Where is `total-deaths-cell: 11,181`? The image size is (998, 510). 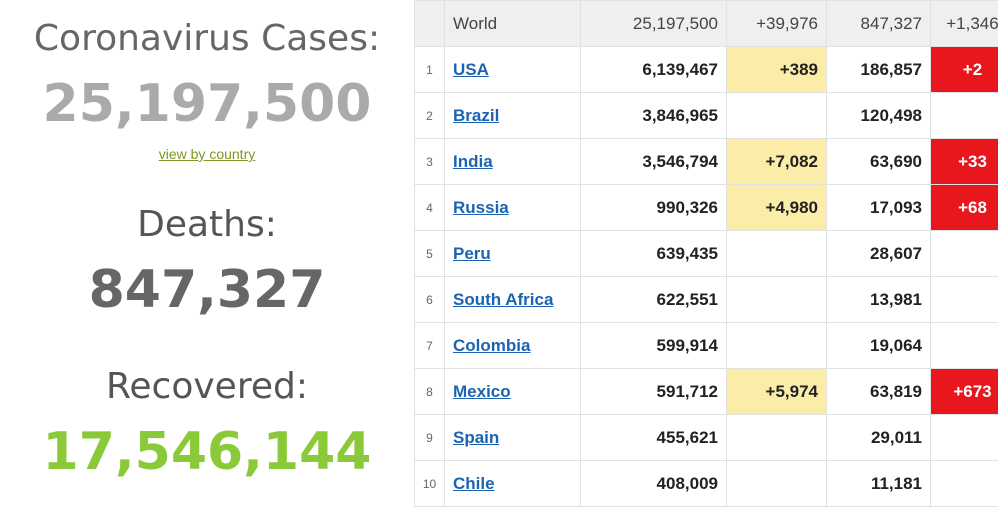
total-deaths-cell: 11,181 is located at coordinates (878, 483).